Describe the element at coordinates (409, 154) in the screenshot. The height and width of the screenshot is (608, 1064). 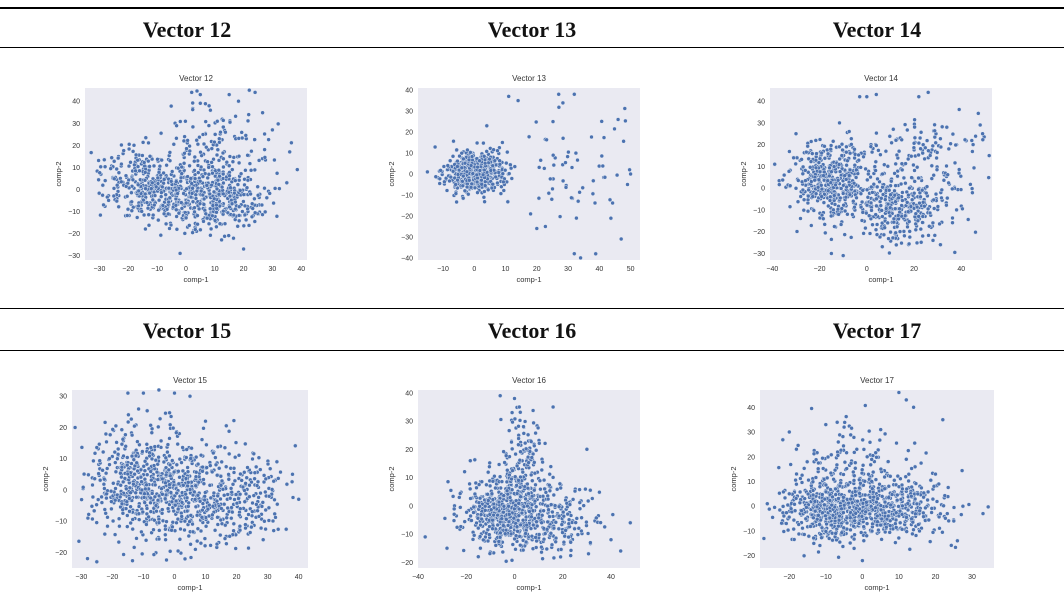
I see `y-tick-label: 10` at that location.